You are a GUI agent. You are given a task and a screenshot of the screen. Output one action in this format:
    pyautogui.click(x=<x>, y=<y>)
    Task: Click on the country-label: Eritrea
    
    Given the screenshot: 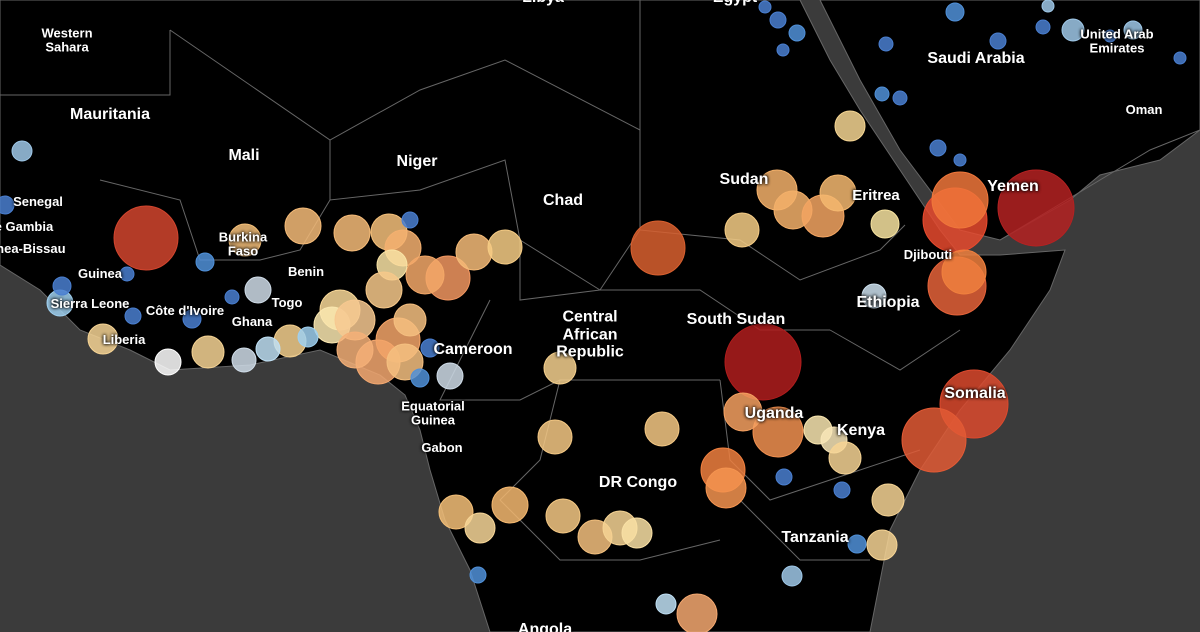 What is the action you would take?
    pyautogui.click(x=876, y=195)
    